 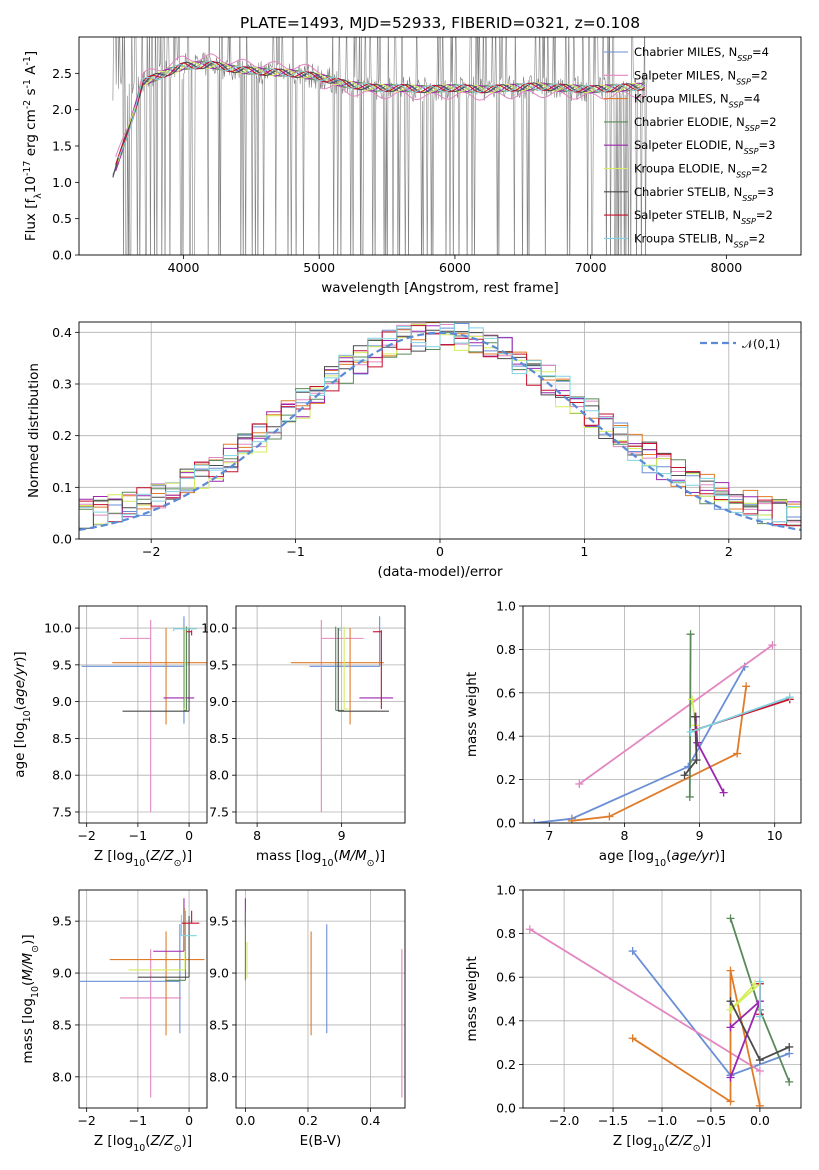 What do you see at coordinates (215, 628) in the screenshot?
I see `y-tick-label: 10.0` at bounding box center [215, 628].